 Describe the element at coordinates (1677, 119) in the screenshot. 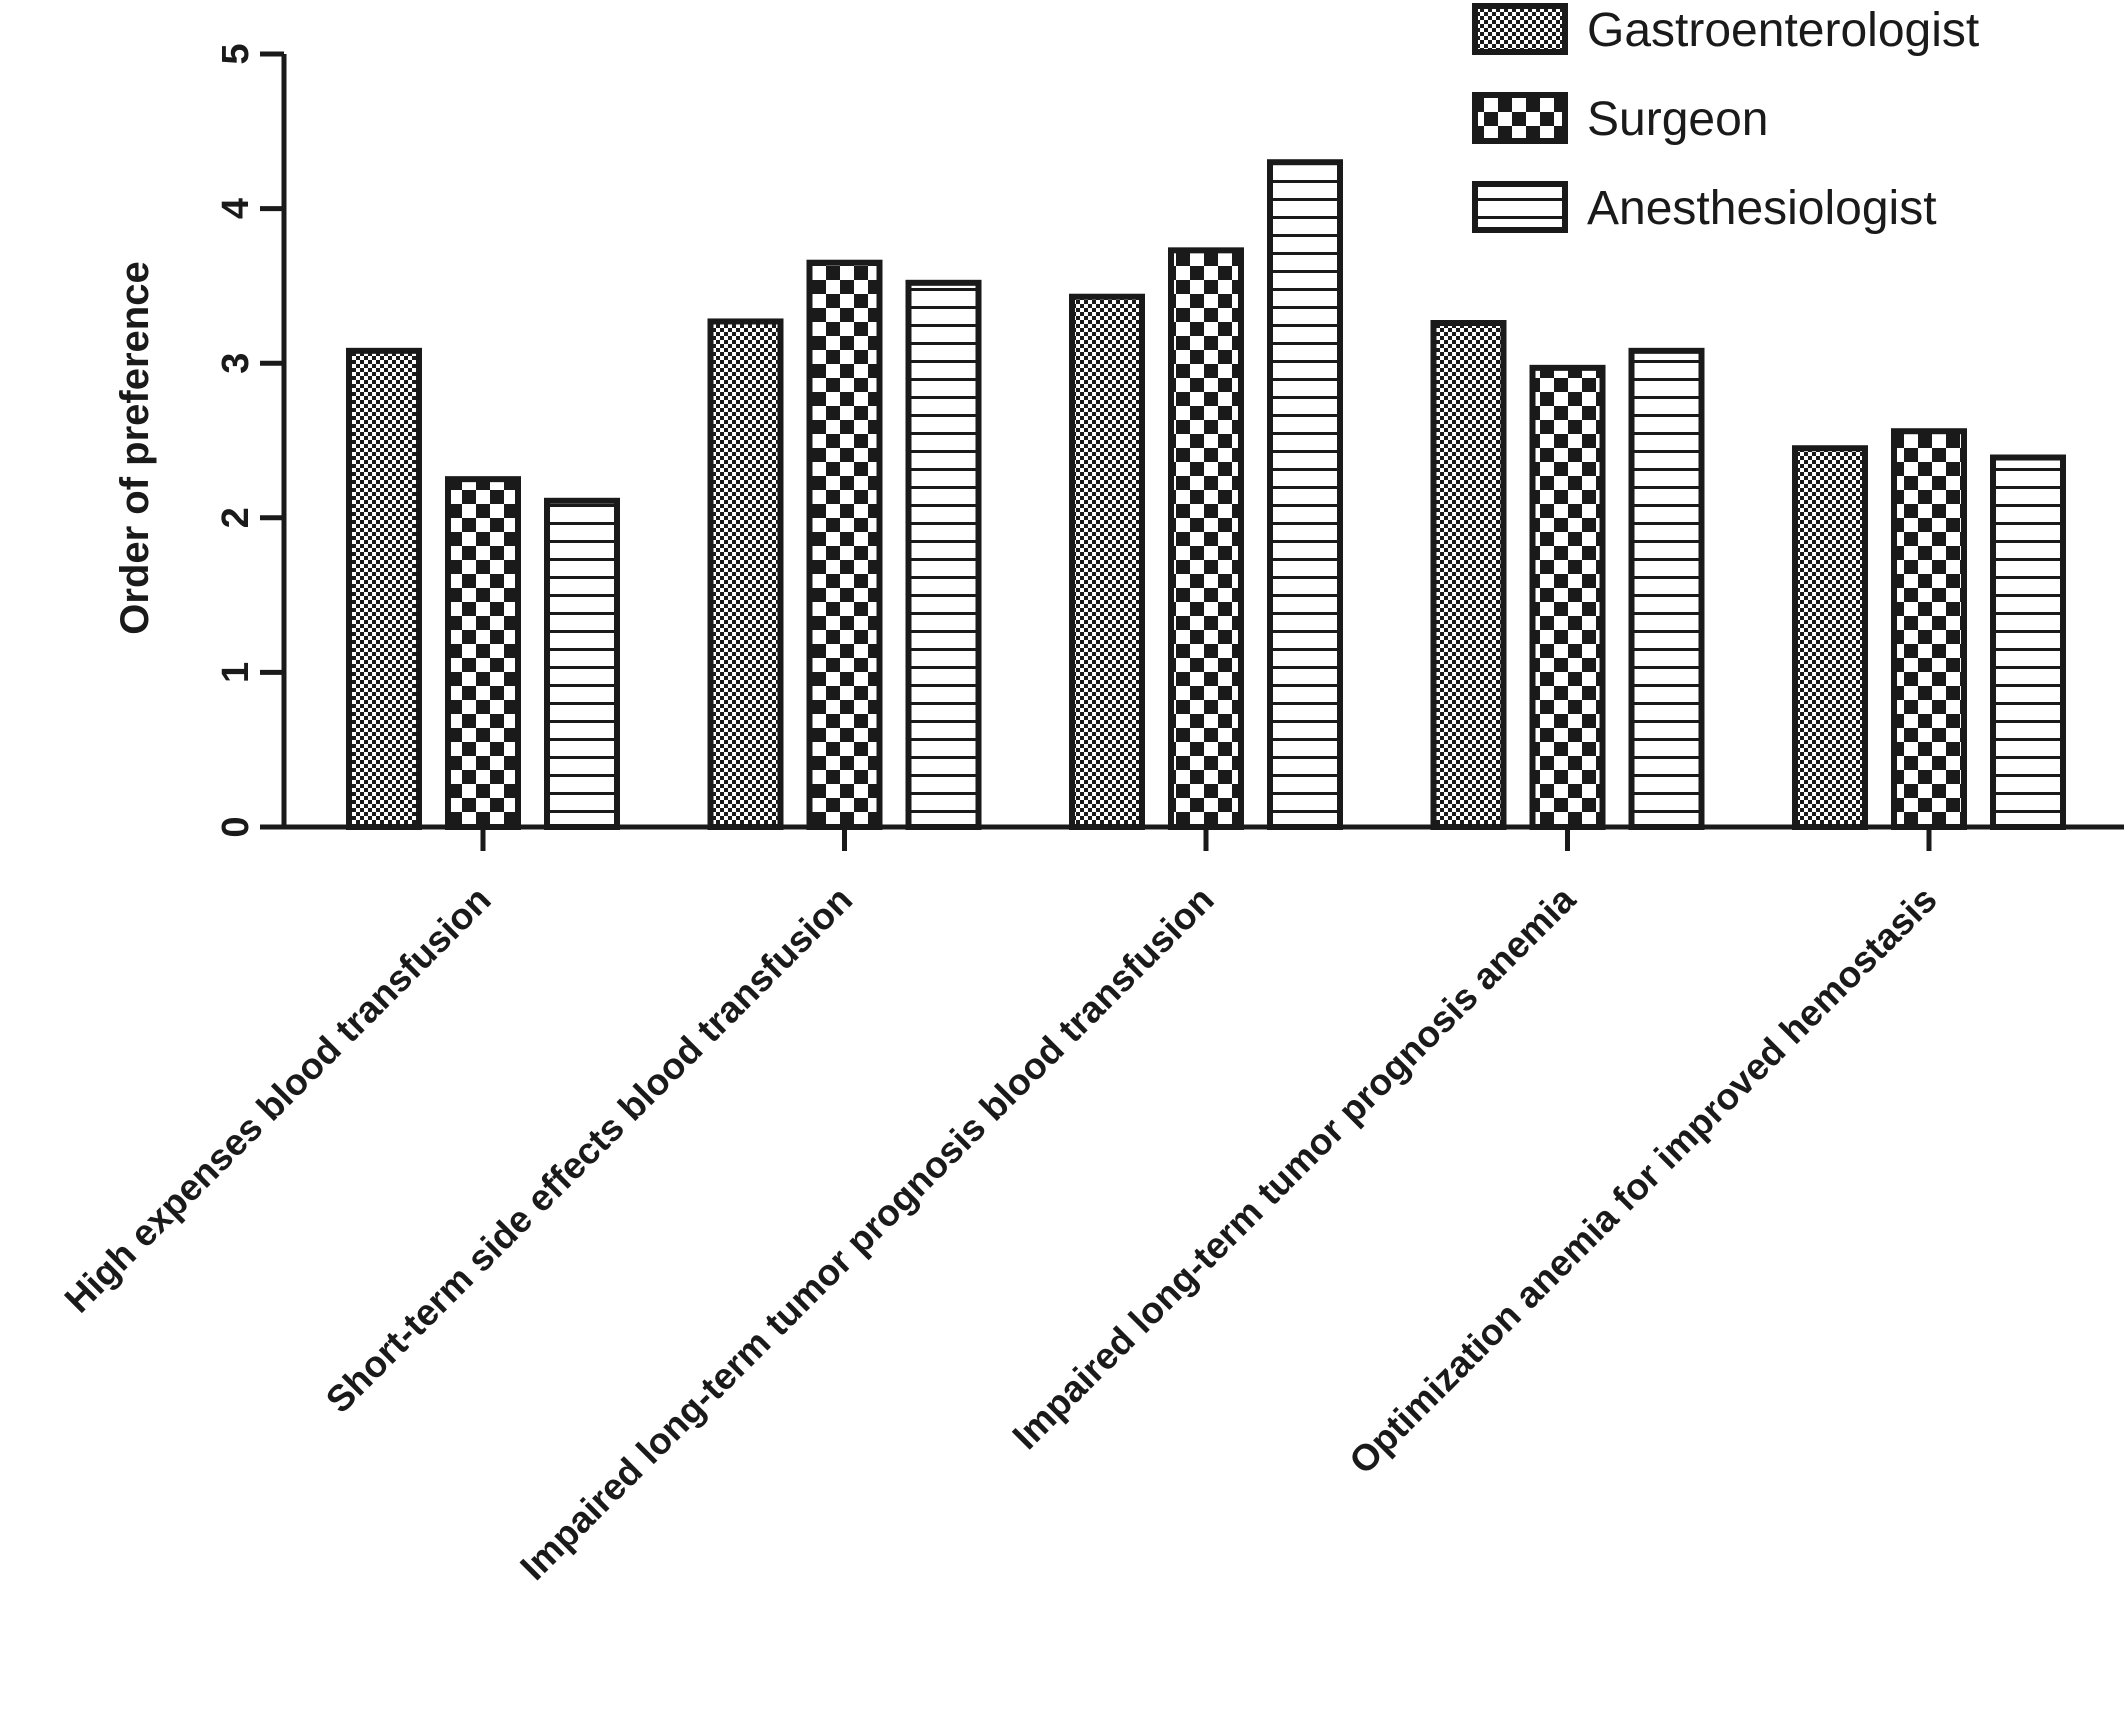

I see `legend-label: Surgeon` at that location.